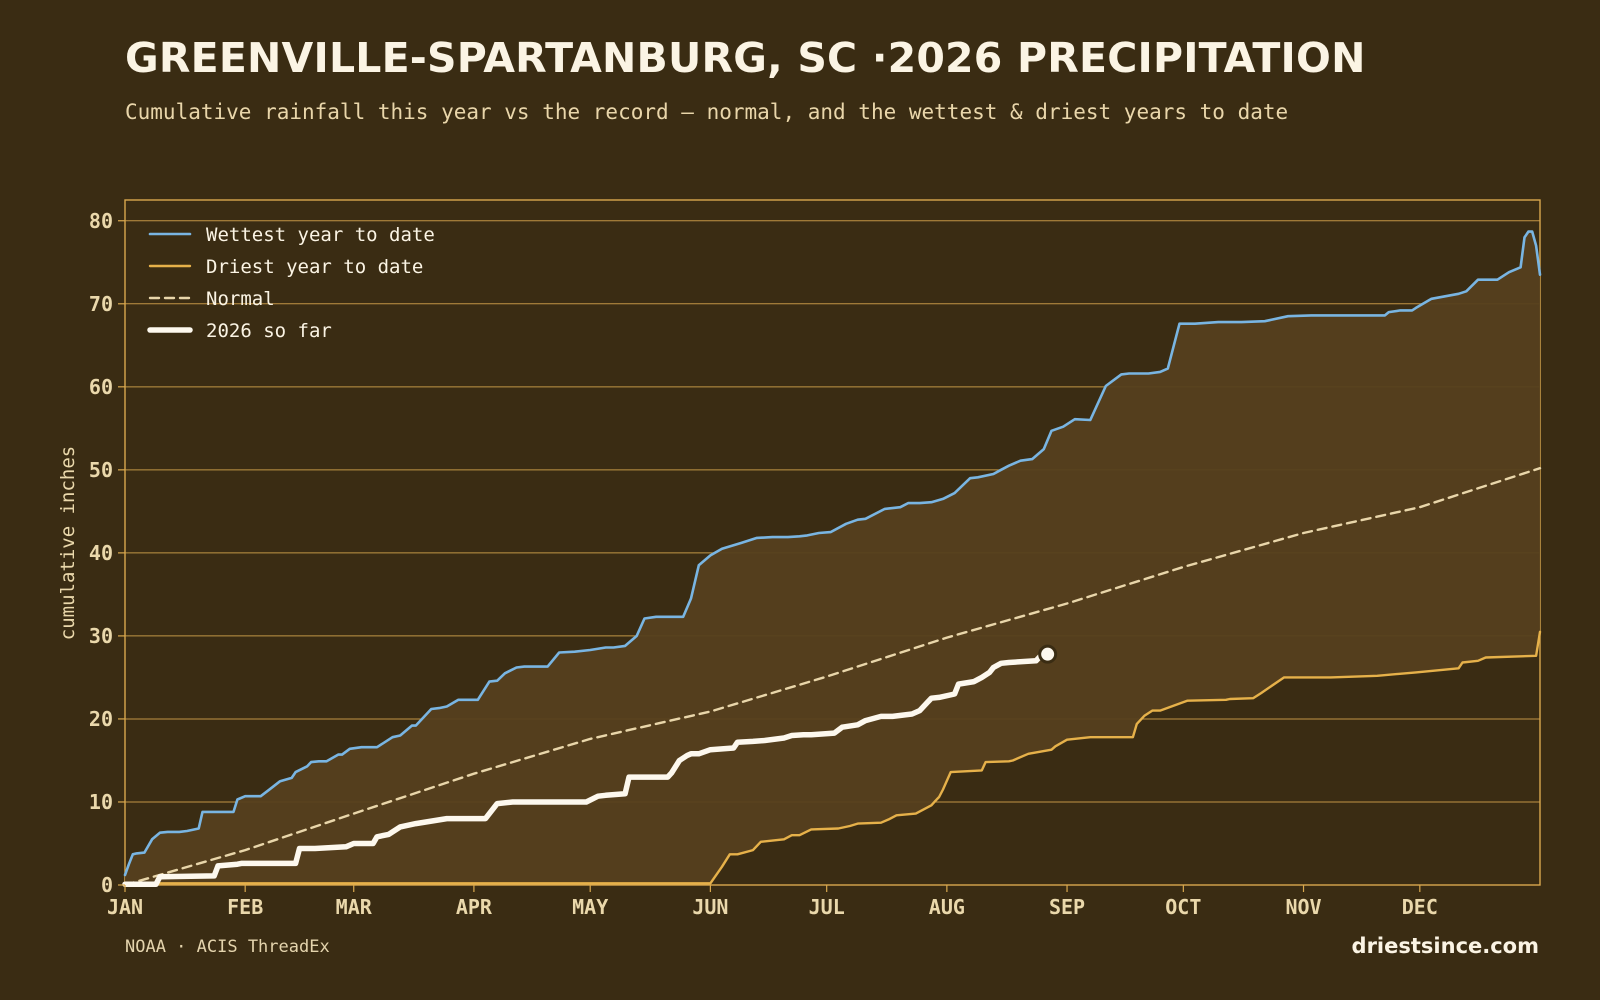 This screenshot has height=1000, width=1600. Describe the element at coordinates (245, 907) in the screenshot. I see `x-tick-label-feb: FEB` at that location.